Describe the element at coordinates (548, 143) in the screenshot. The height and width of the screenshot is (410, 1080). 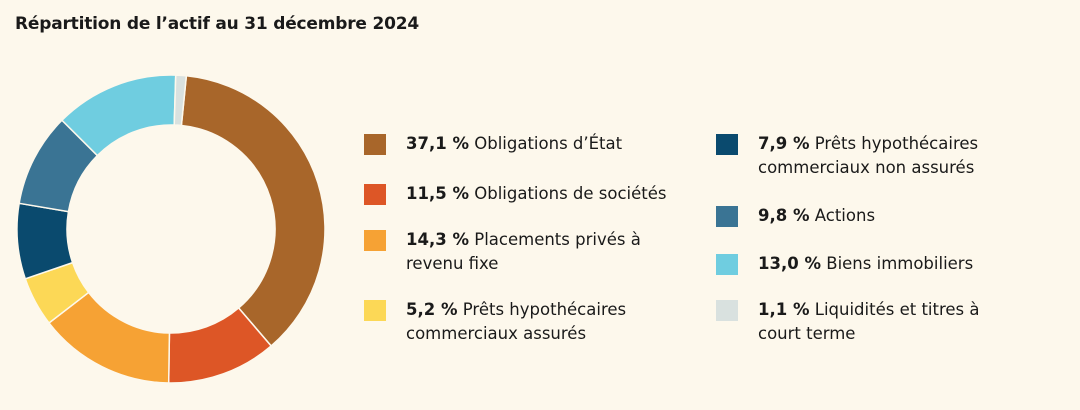
I see `legend-label: Obligations d’État` at that location.